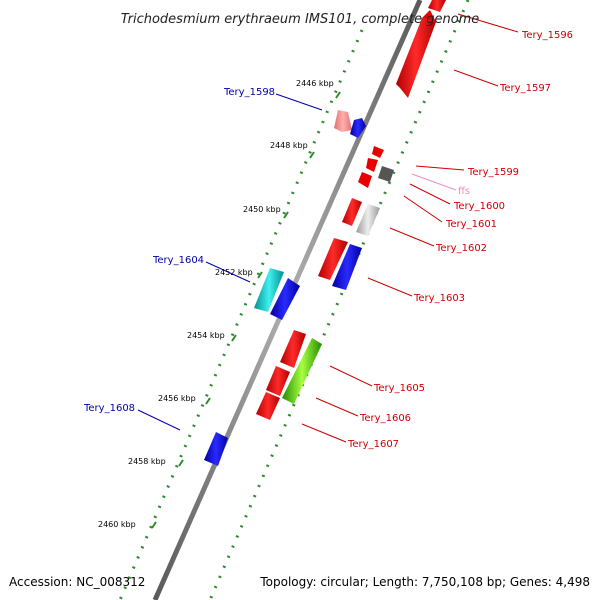 Image resolution: width=600 pixels, height=600 pixels. Describe the element at coordinates (315, 83) in the screenshot. I see `tick-label: 2446 kbp` at that location.